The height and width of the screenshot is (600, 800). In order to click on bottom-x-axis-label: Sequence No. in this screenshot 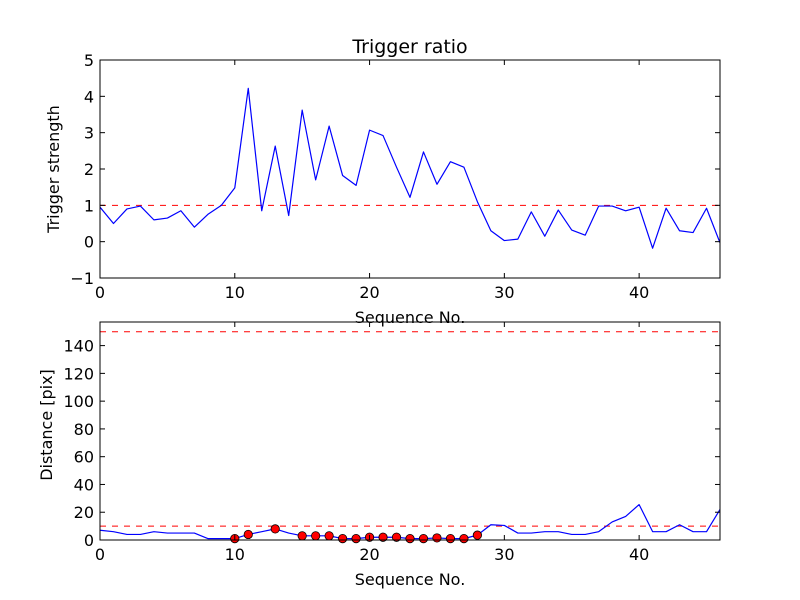, I will do `click(410, 579)`.